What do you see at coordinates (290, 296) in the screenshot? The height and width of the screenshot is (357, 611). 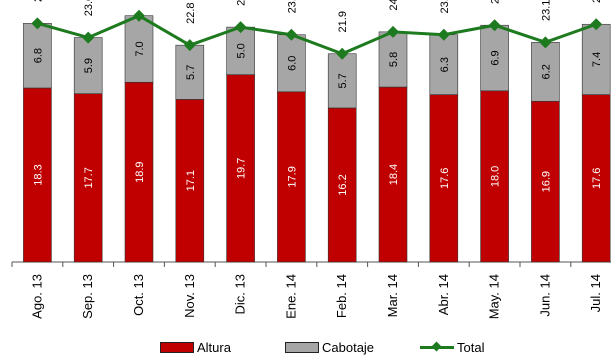 I see `category-label: Ene. 14` at bounding box center [290, 296].